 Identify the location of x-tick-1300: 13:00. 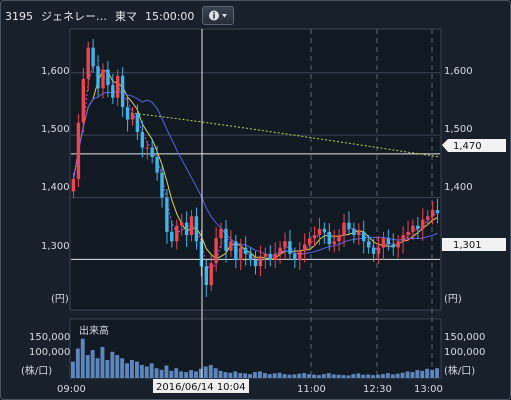
(428, 389).